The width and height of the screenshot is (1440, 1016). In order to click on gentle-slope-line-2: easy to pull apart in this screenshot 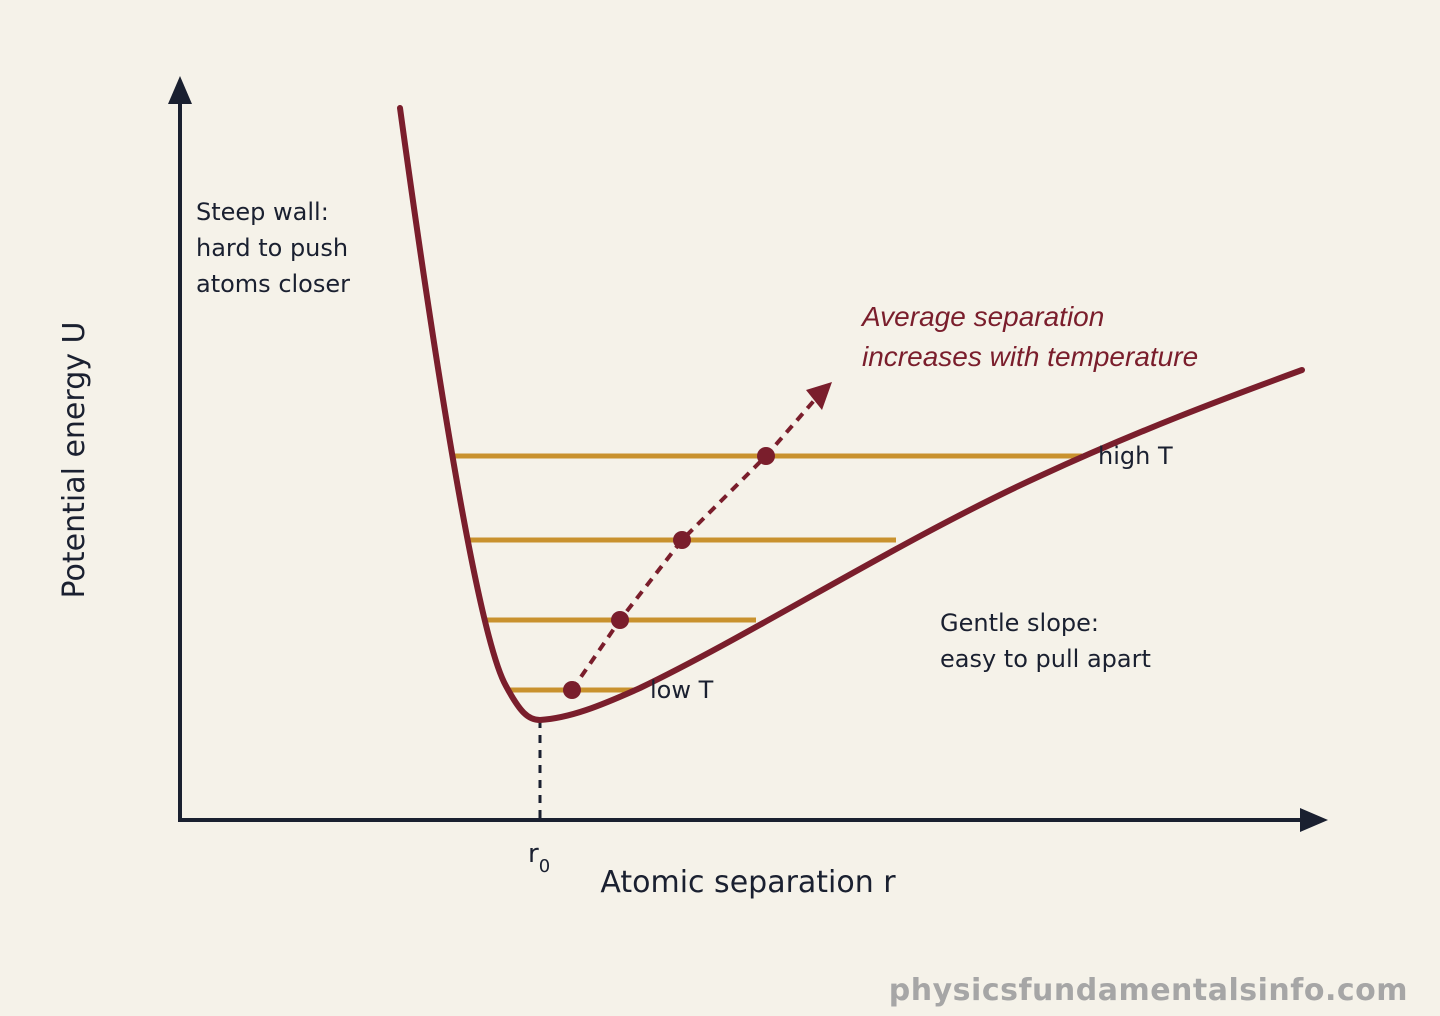, I will do `click(1045, 659)`.